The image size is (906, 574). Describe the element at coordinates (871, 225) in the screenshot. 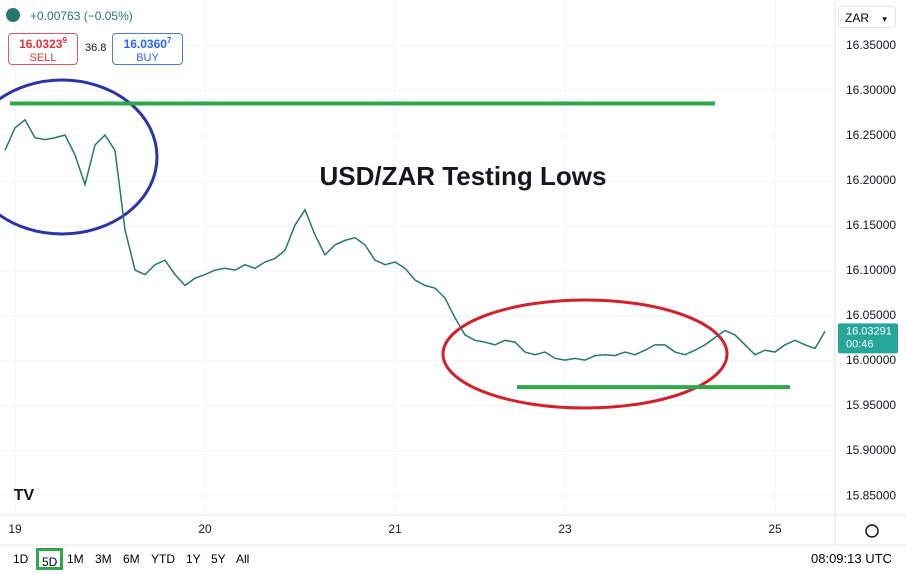

I see `y-tick-label: 16.15000` at that location.